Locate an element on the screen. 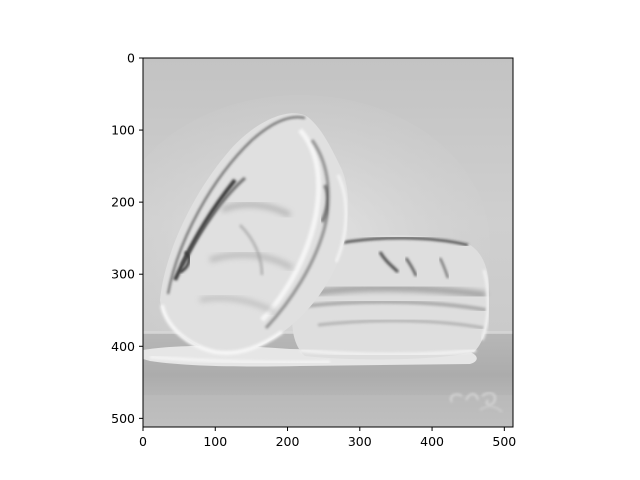  x-tick-label: 0 is located at coordinates (143, 441).